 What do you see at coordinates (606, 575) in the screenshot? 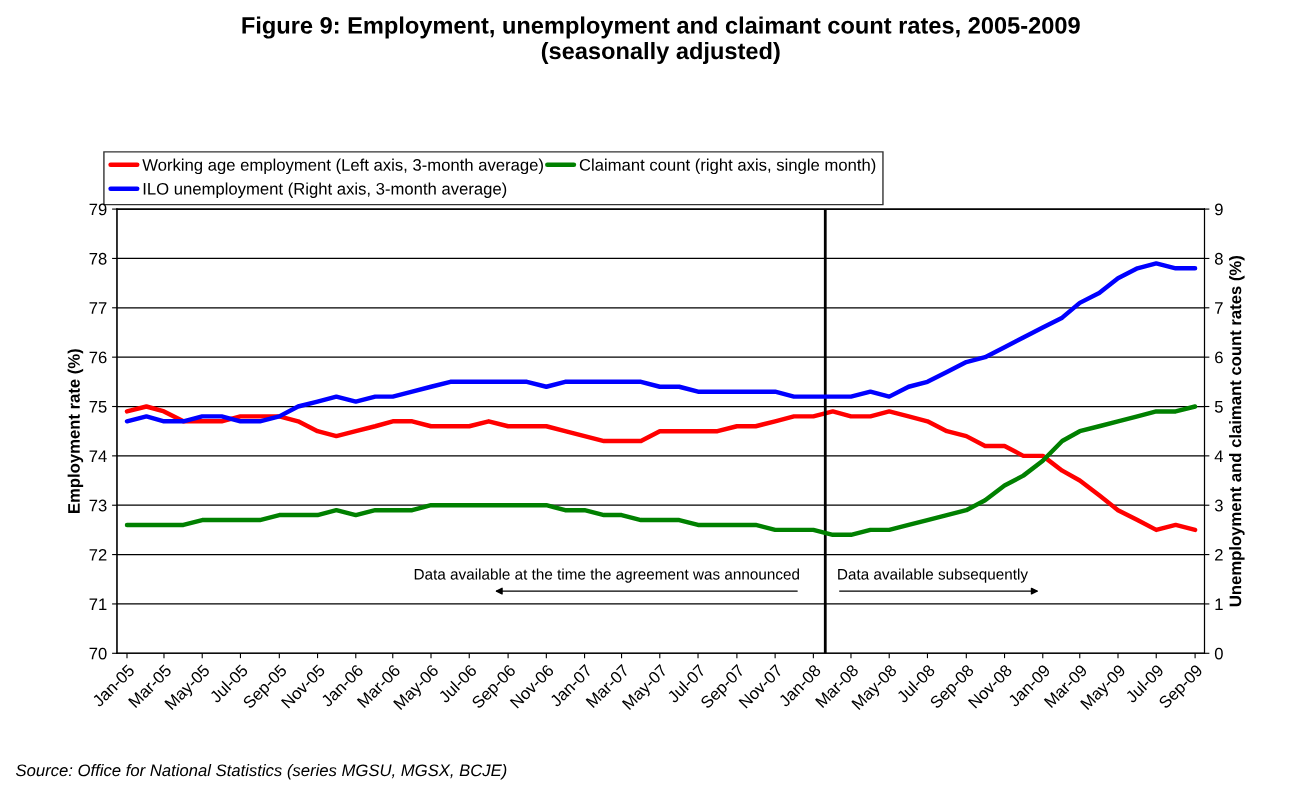
I see `annotation: Data available at the time the agreement was announced` at bounding box center [606, 575].